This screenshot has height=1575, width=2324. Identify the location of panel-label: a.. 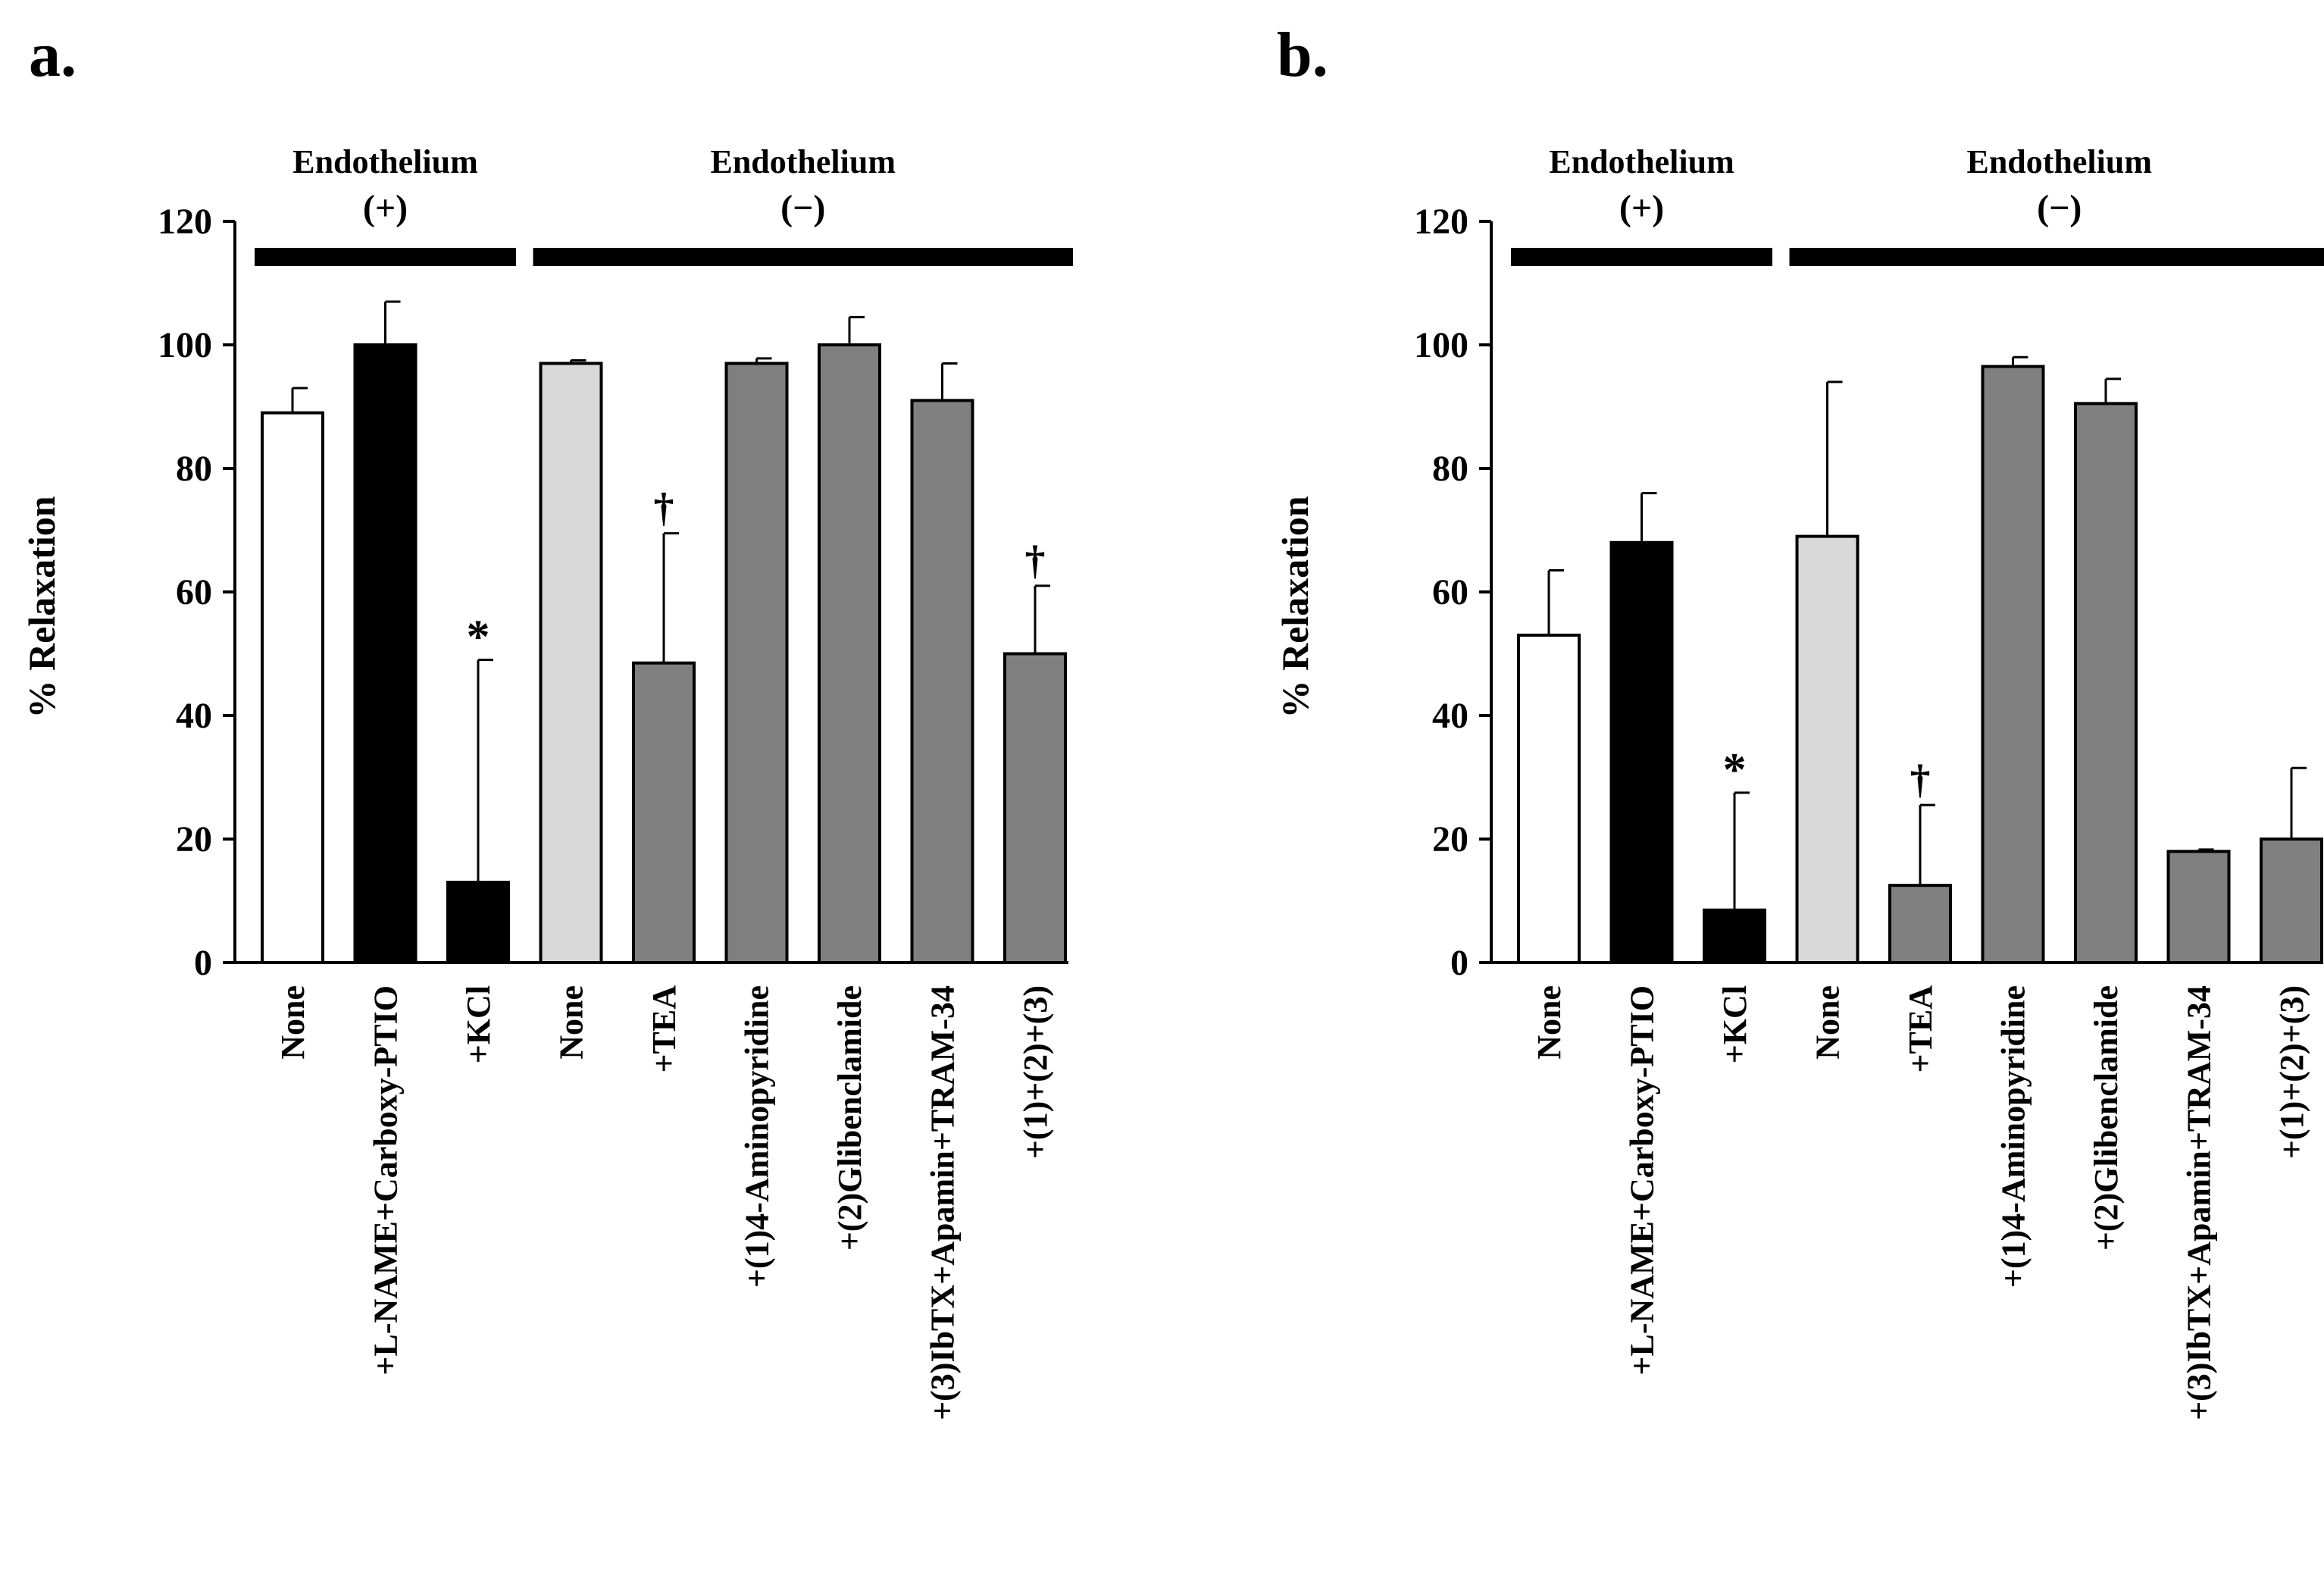
(53, 55).